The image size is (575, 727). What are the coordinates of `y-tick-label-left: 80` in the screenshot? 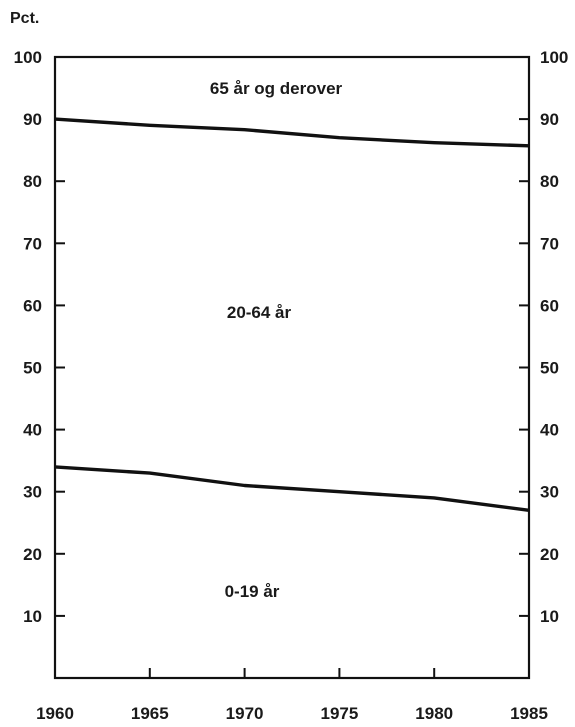 It's located at (32, 181).